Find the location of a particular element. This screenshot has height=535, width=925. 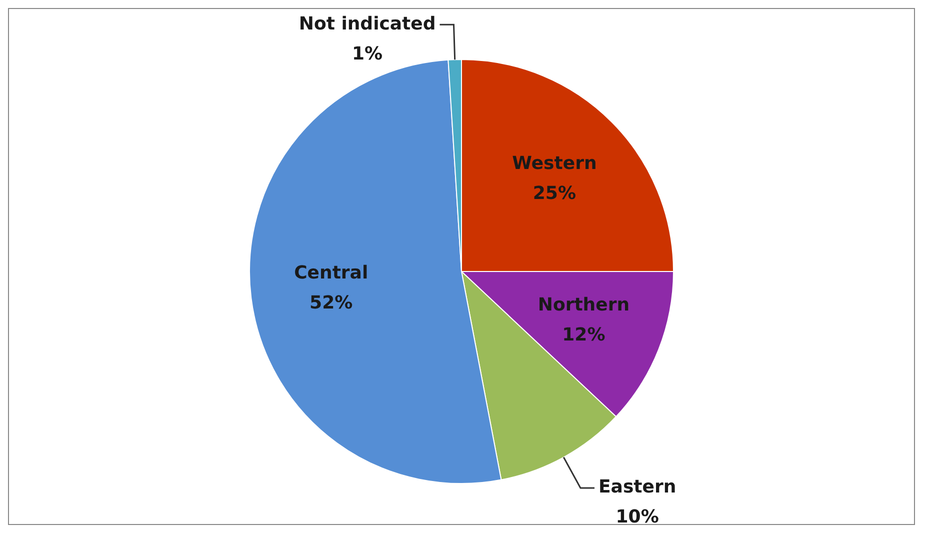

slice-label: Not indicated is located at coordinates (367, 23).